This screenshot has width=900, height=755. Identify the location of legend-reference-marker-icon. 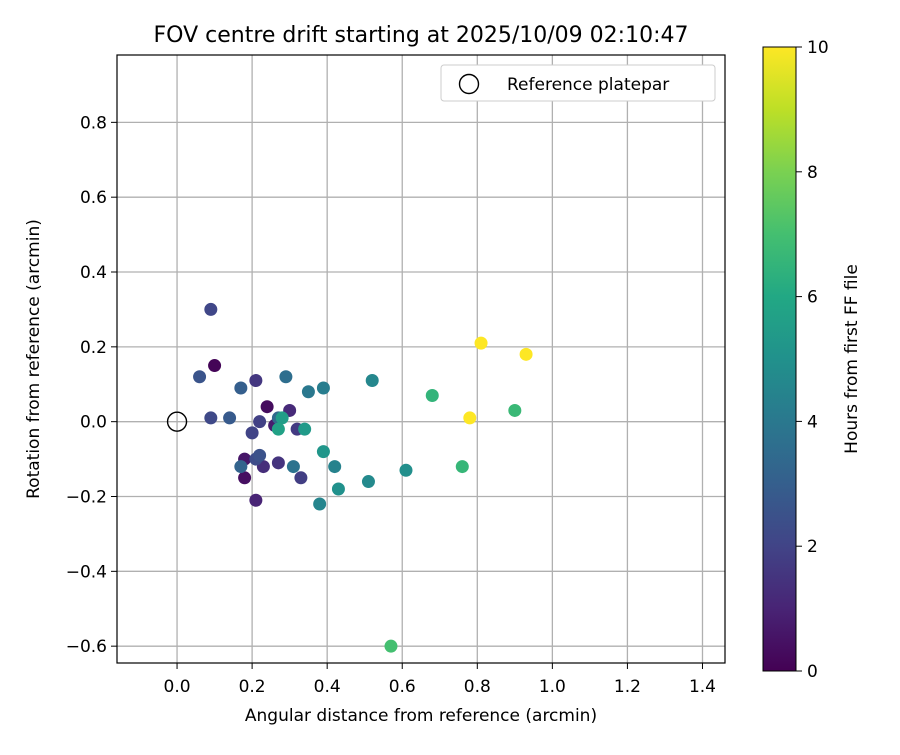
(469, 84).